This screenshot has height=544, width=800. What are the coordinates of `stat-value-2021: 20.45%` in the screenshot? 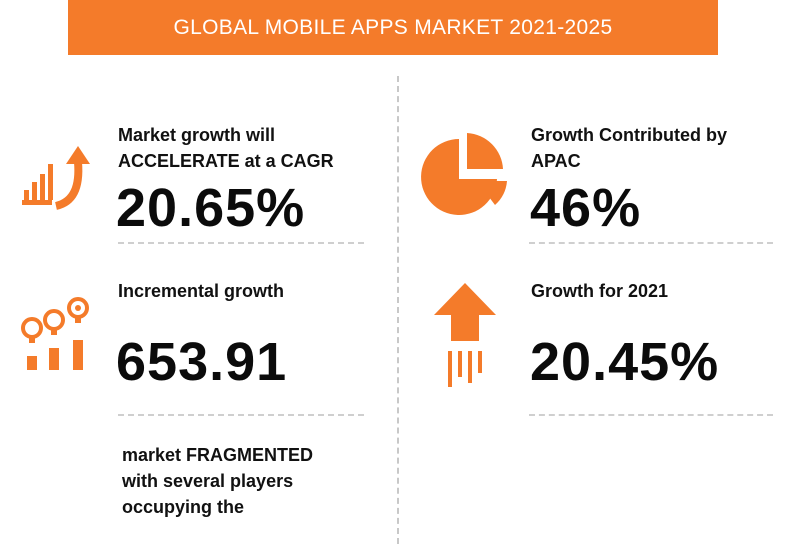 It's located at (625, 362).